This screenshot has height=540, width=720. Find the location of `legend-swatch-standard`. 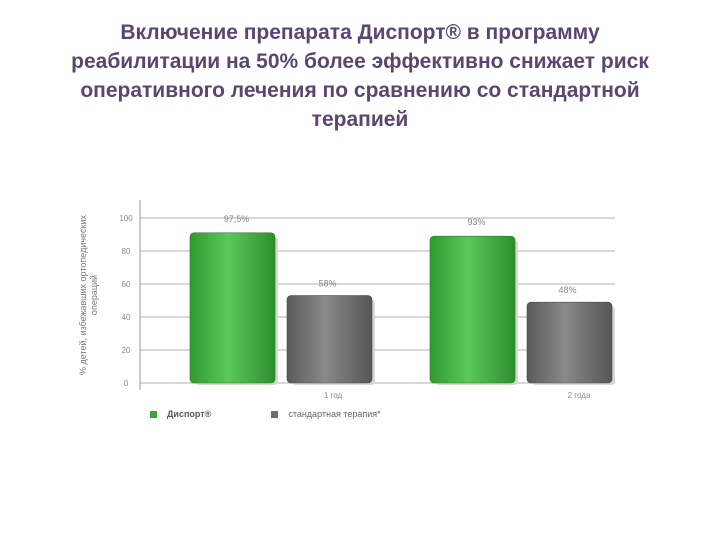

legend-swatch-standard is located at coordinates (275, 414).